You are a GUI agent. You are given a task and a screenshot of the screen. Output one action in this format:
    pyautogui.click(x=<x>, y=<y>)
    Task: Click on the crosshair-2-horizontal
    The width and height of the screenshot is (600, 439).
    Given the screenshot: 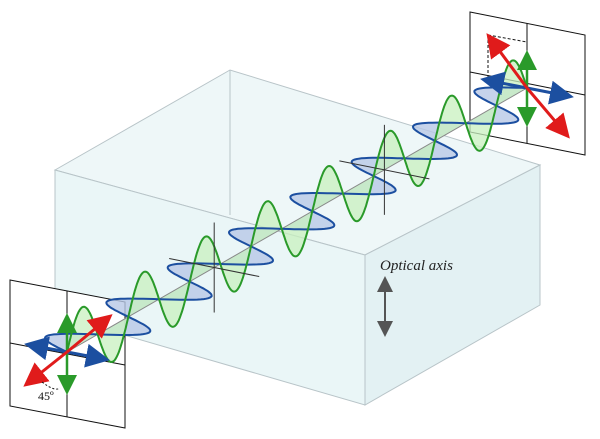 What is the action you would take?
    pyautogui.click(x=384, y=170)
    